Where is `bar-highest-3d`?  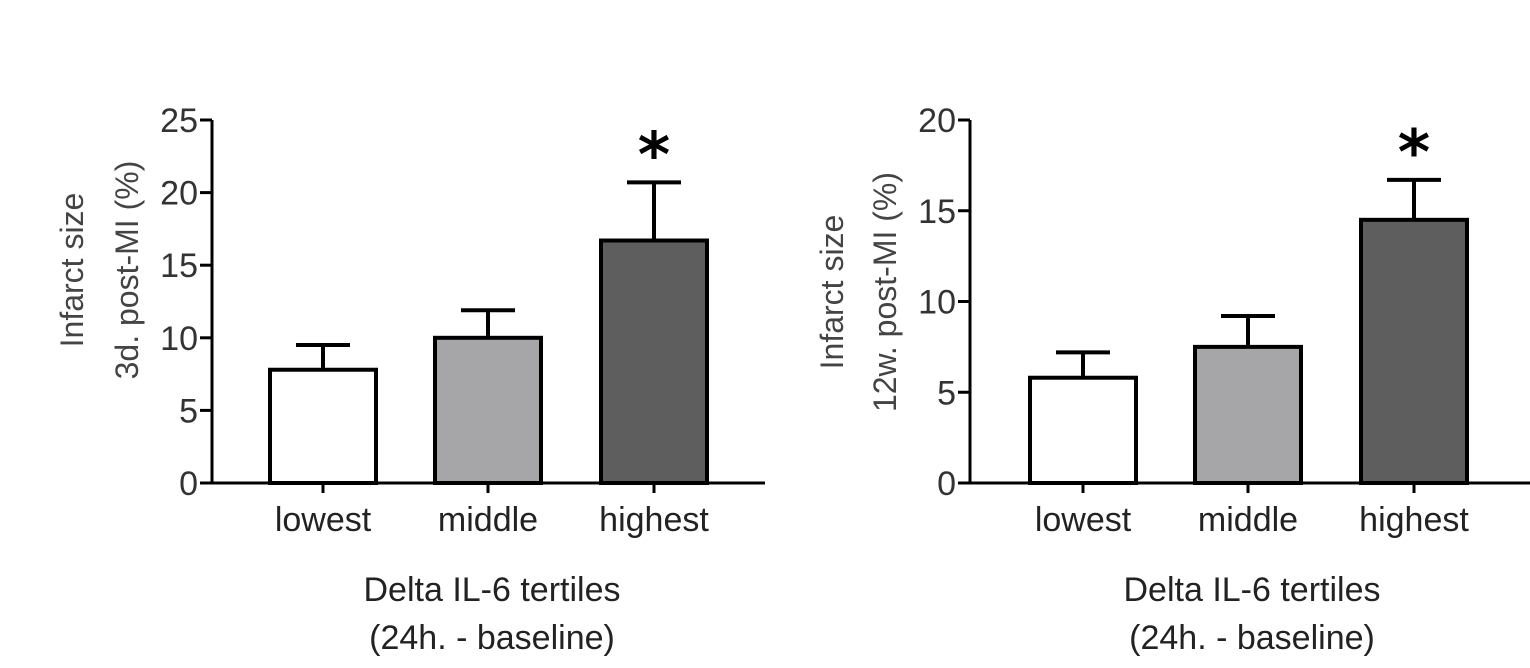
bar-highest-3d is located at coordinates (654, 361).